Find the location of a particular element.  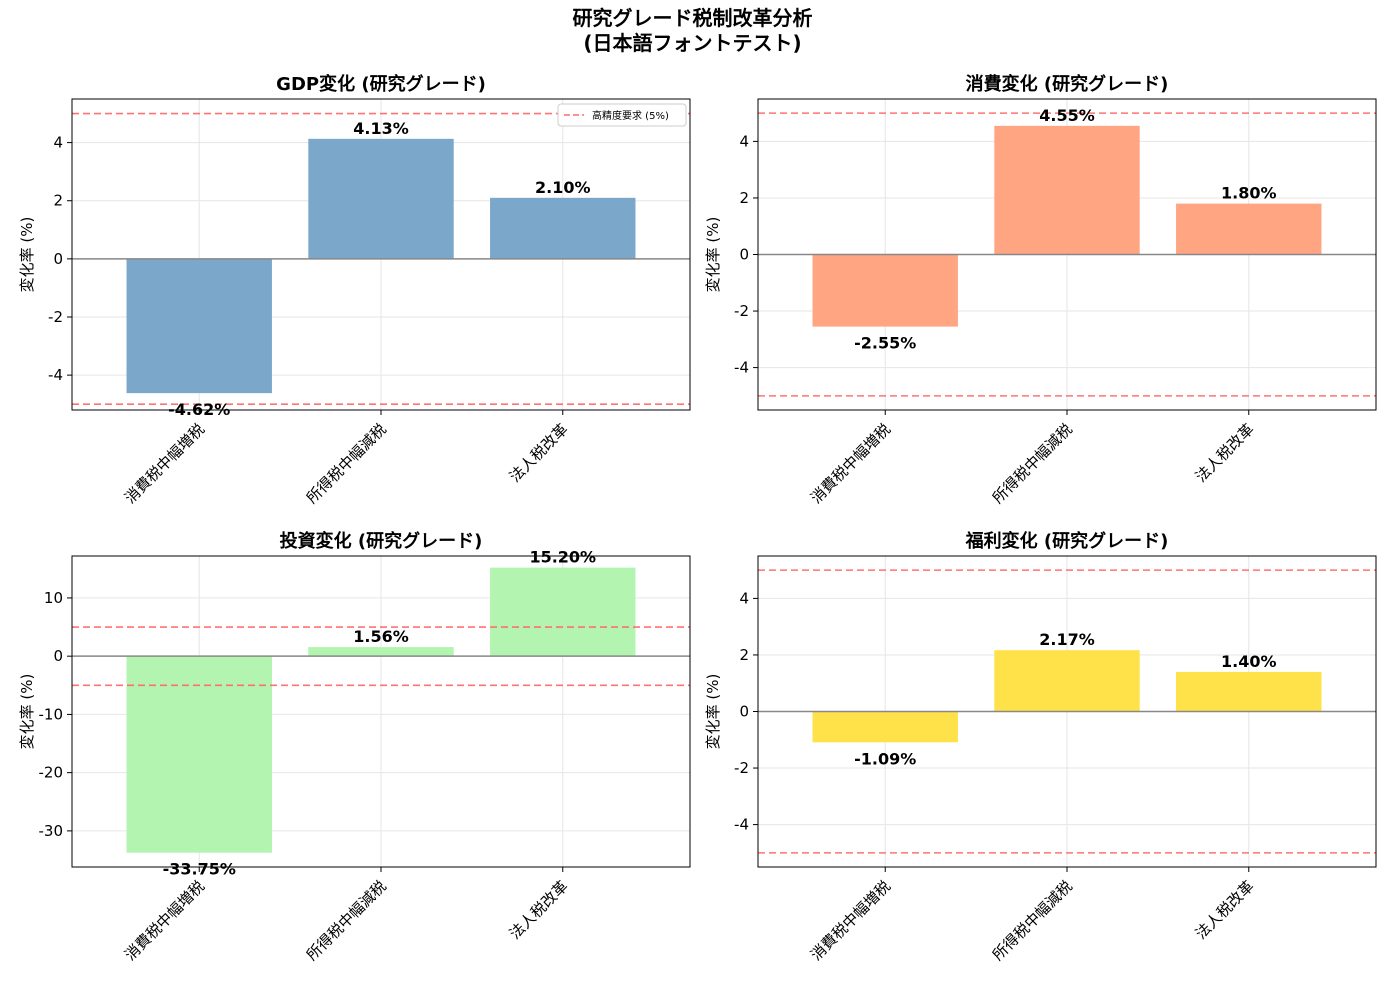

y-tick-label: 10 is located at coordinates (53, 598).